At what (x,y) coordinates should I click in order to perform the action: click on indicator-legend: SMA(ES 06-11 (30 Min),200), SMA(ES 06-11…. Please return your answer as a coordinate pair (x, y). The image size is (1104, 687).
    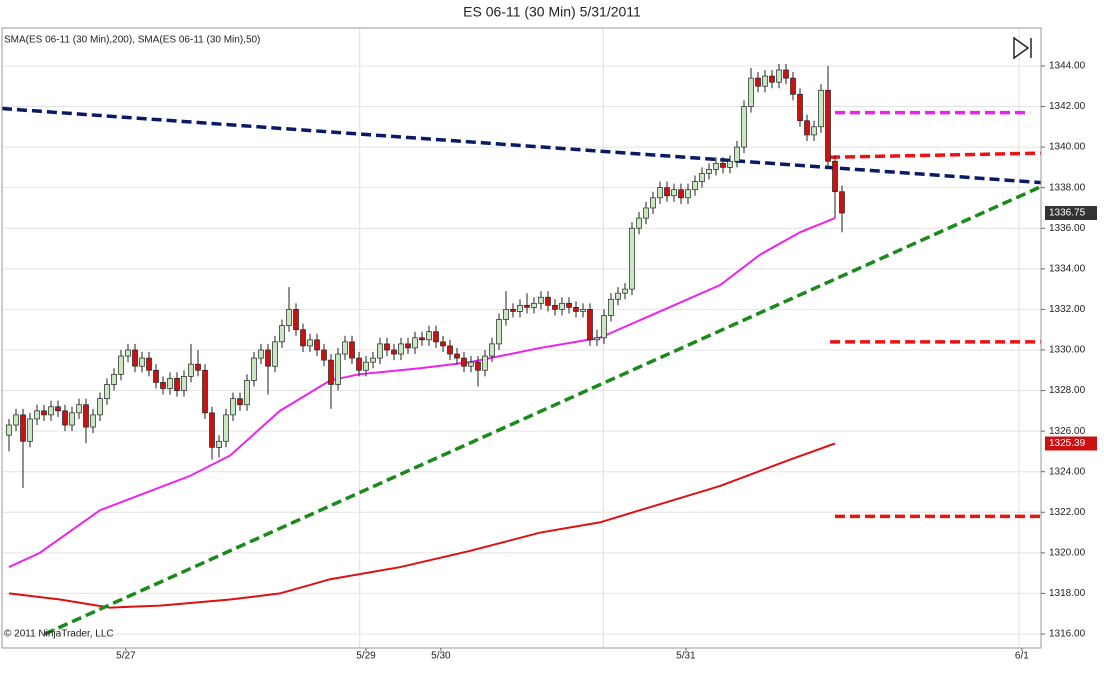
    Looking at the image, I should click on (132, 40).